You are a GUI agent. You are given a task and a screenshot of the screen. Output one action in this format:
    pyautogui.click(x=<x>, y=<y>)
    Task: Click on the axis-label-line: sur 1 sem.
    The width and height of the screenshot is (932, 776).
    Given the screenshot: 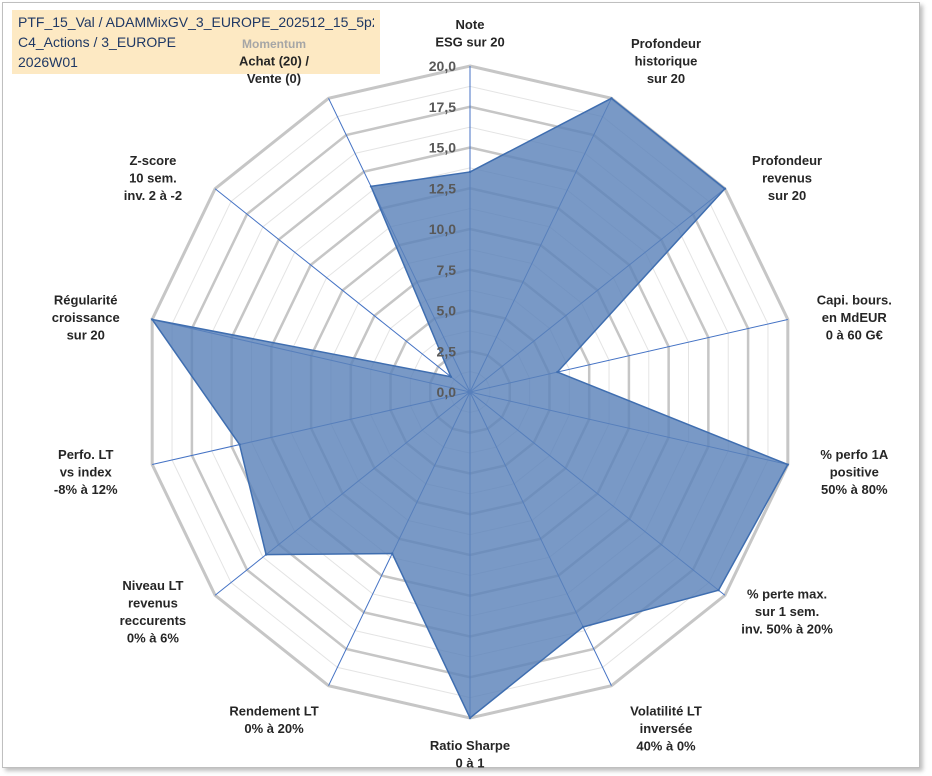 What is the action you would take?
    pyautogui.click(x=787, y=611)
    